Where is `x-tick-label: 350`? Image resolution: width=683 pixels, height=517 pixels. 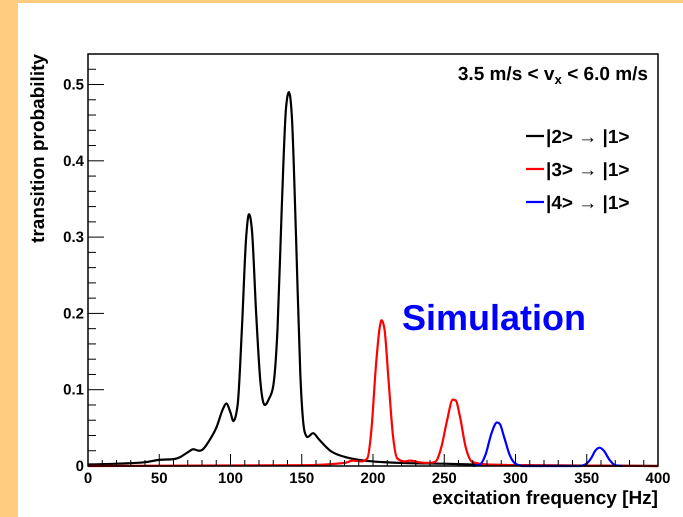
x-tick-label: 350 is located at coordinates (587, 478).